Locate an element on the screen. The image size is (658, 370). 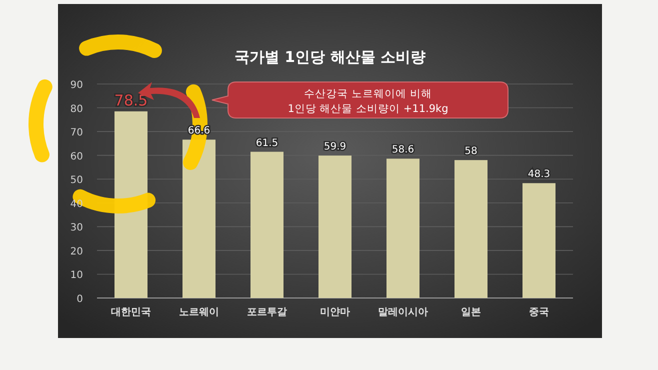
data-label: 59.9 is located at coordinates (335, 147).